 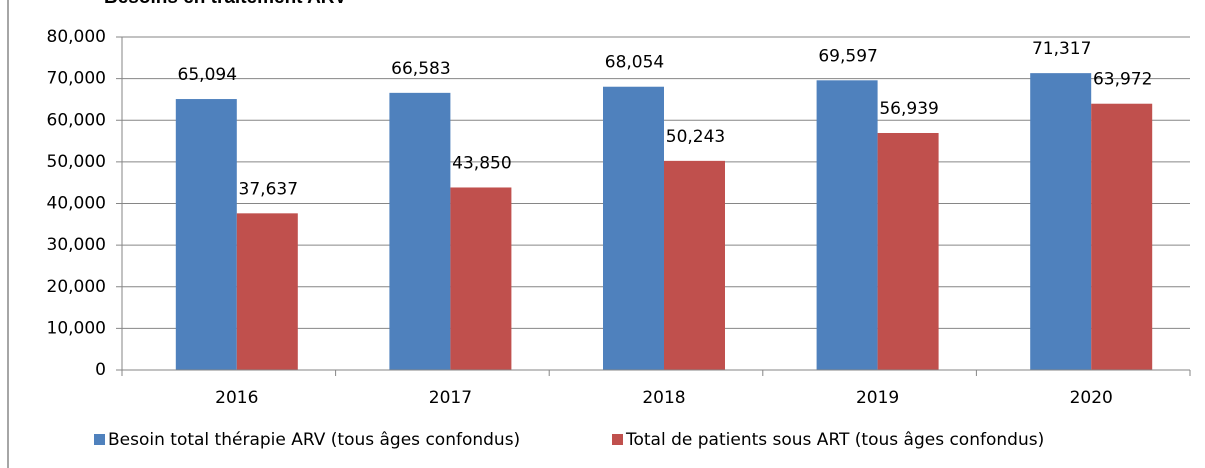 What do you see at coordinates (76, 204) in the screenshot?
I see `y-tick-label: 40,000` at bounding box center [76, 204].